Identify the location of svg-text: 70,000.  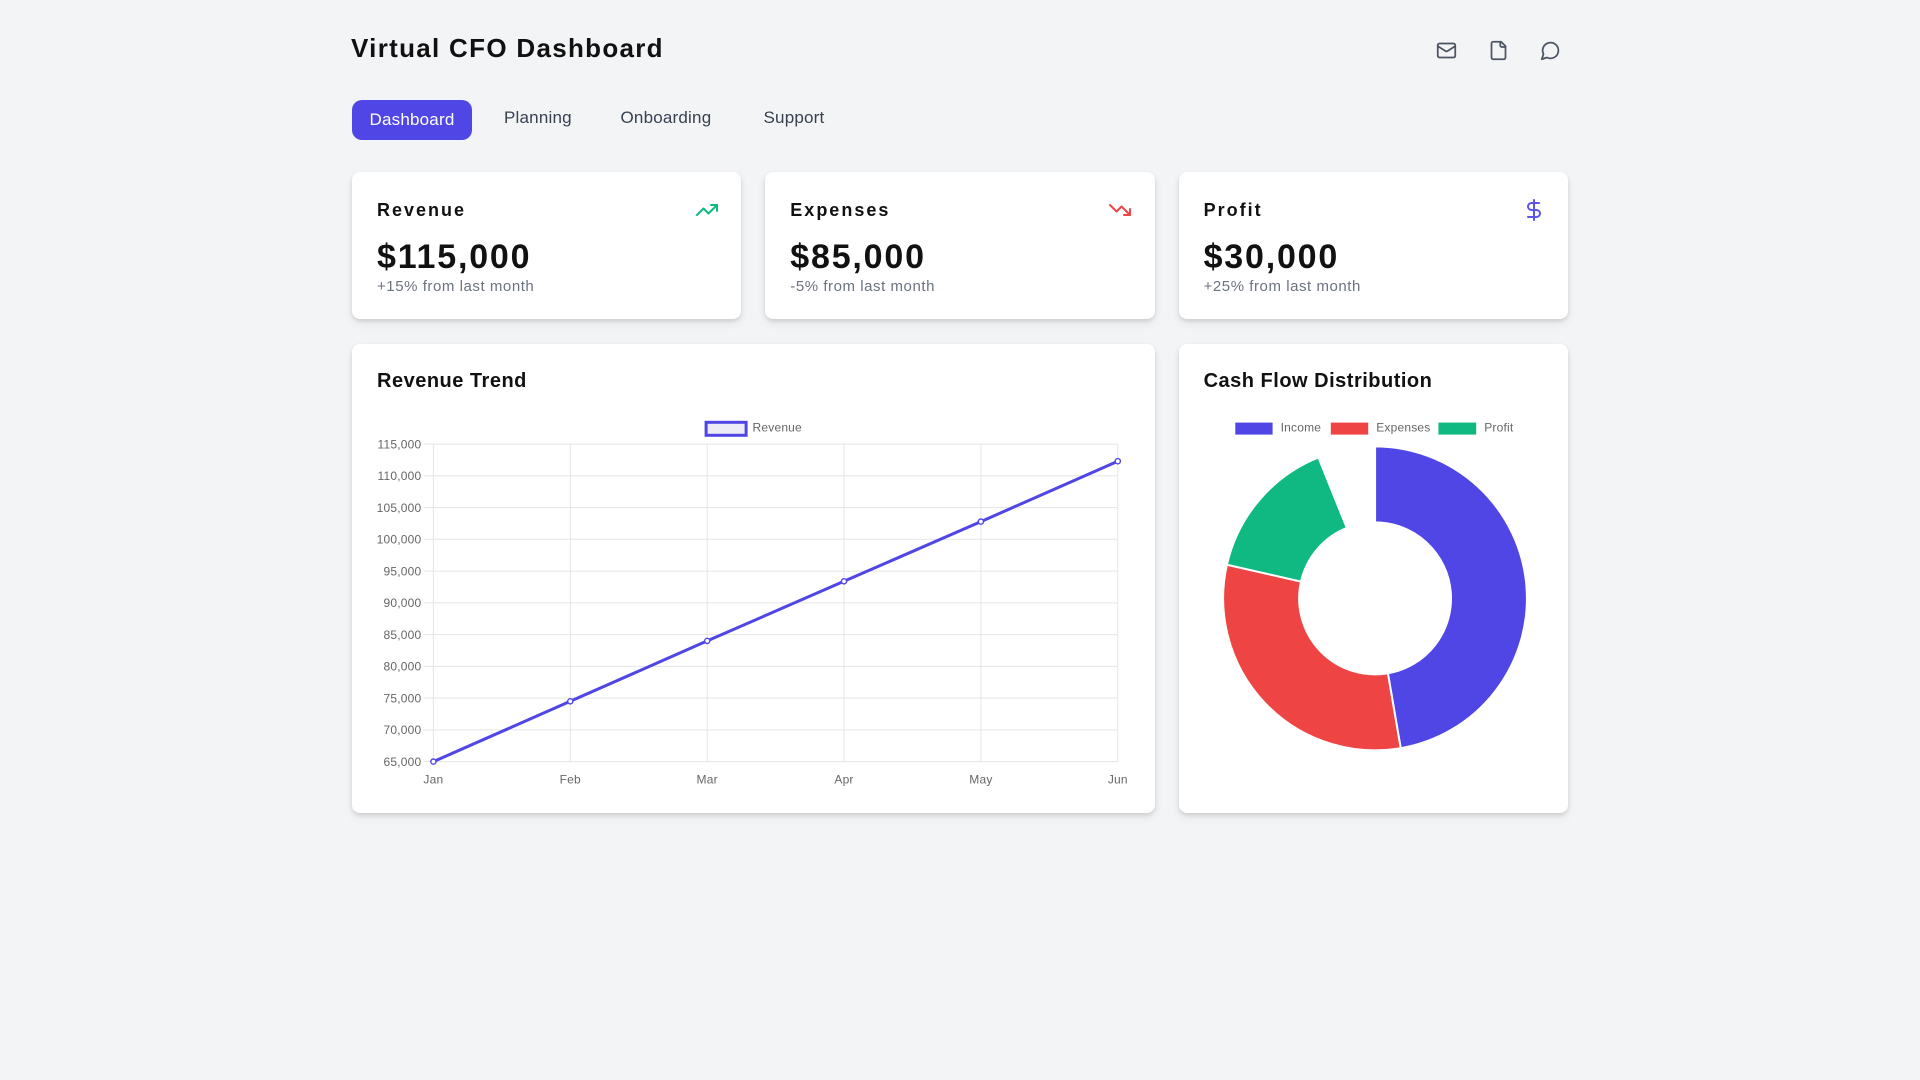
(402, 730).